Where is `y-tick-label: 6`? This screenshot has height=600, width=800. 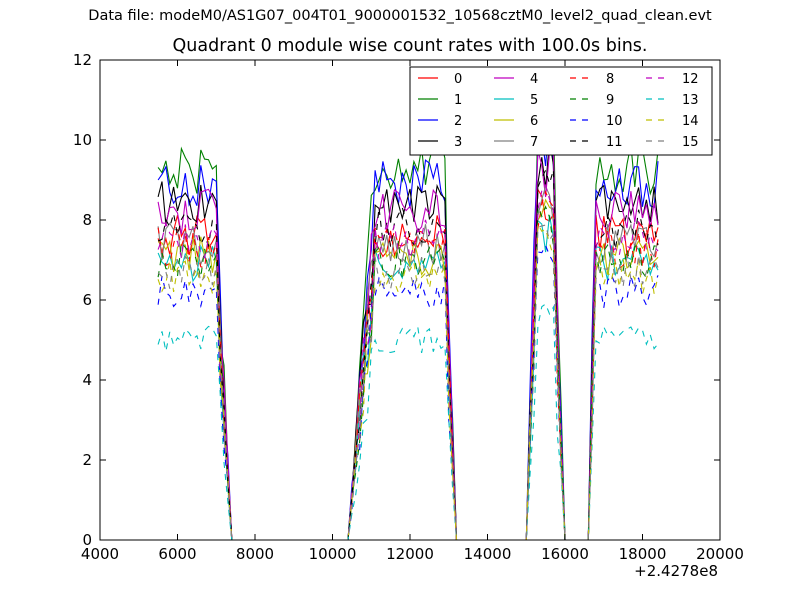 y-tick-label: 6 is located at coordinates (87, 300).